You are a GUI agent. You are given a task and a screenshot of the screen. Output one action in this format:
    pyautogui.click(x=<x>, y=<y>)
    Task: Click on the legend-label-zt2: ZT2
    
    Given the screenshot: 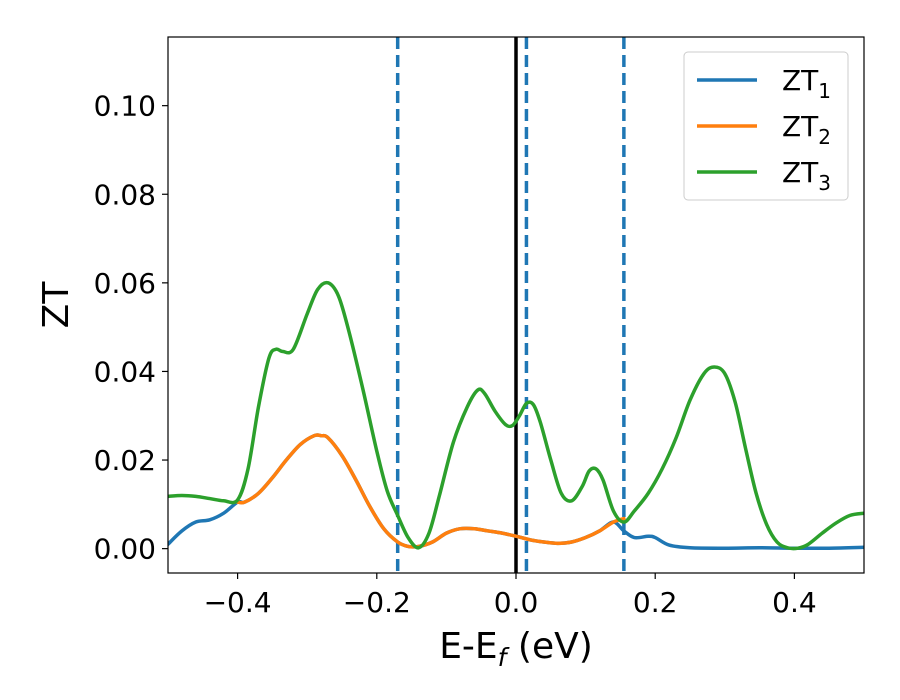 What is the action you would take?
    pyautogui.click(x=806, y=129)
    